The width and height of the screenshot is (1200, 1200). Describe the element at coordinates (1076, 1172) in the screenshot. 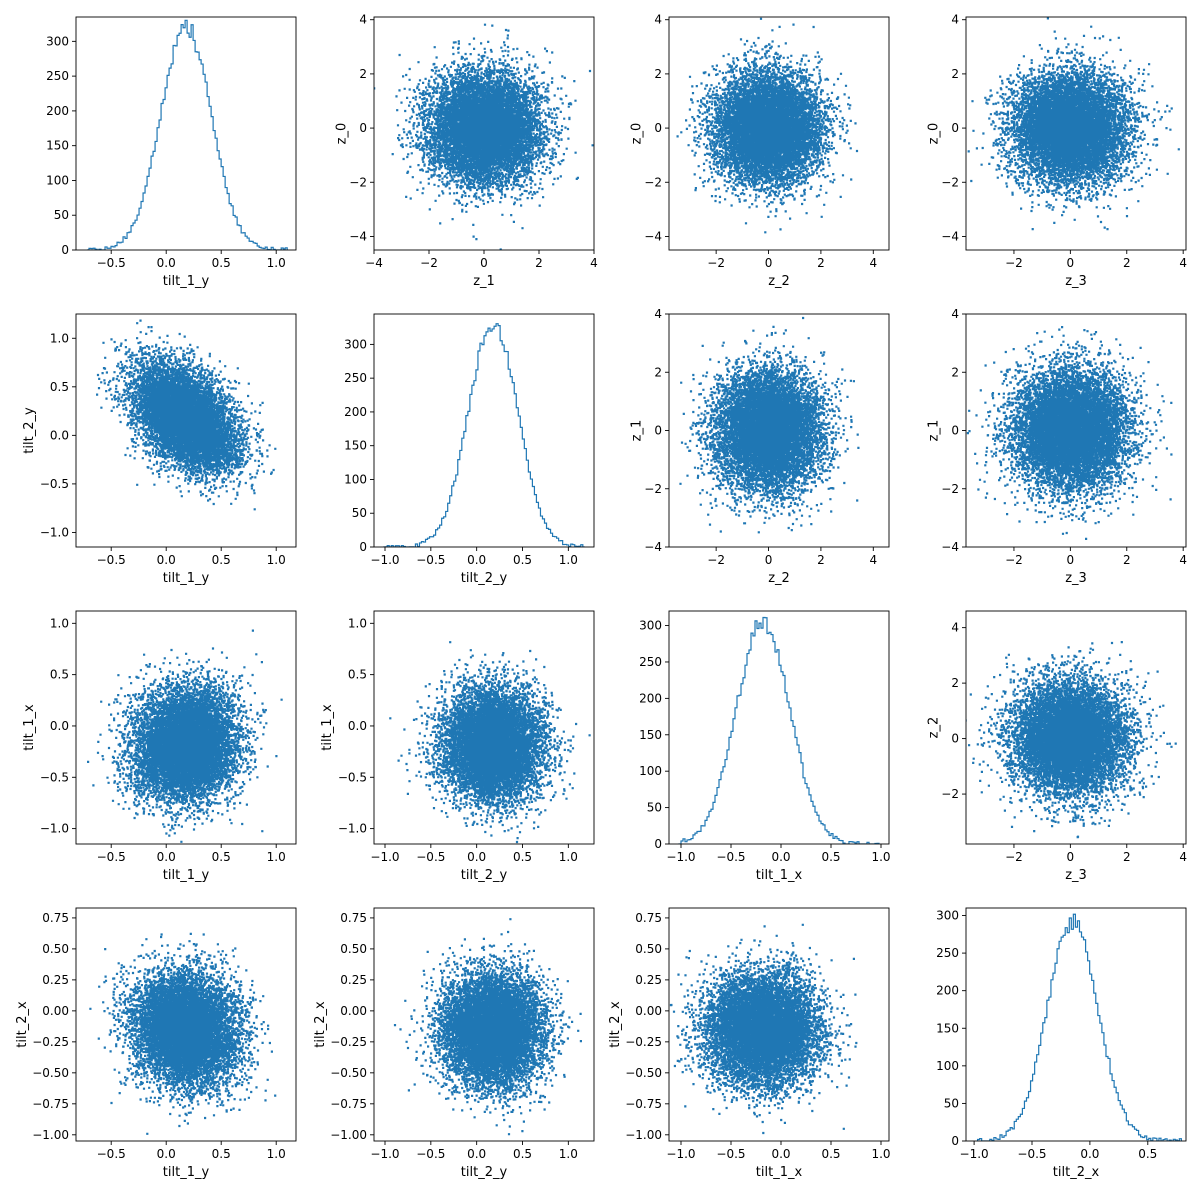

I see `x-axis-label: tilt_2_x` at that location.